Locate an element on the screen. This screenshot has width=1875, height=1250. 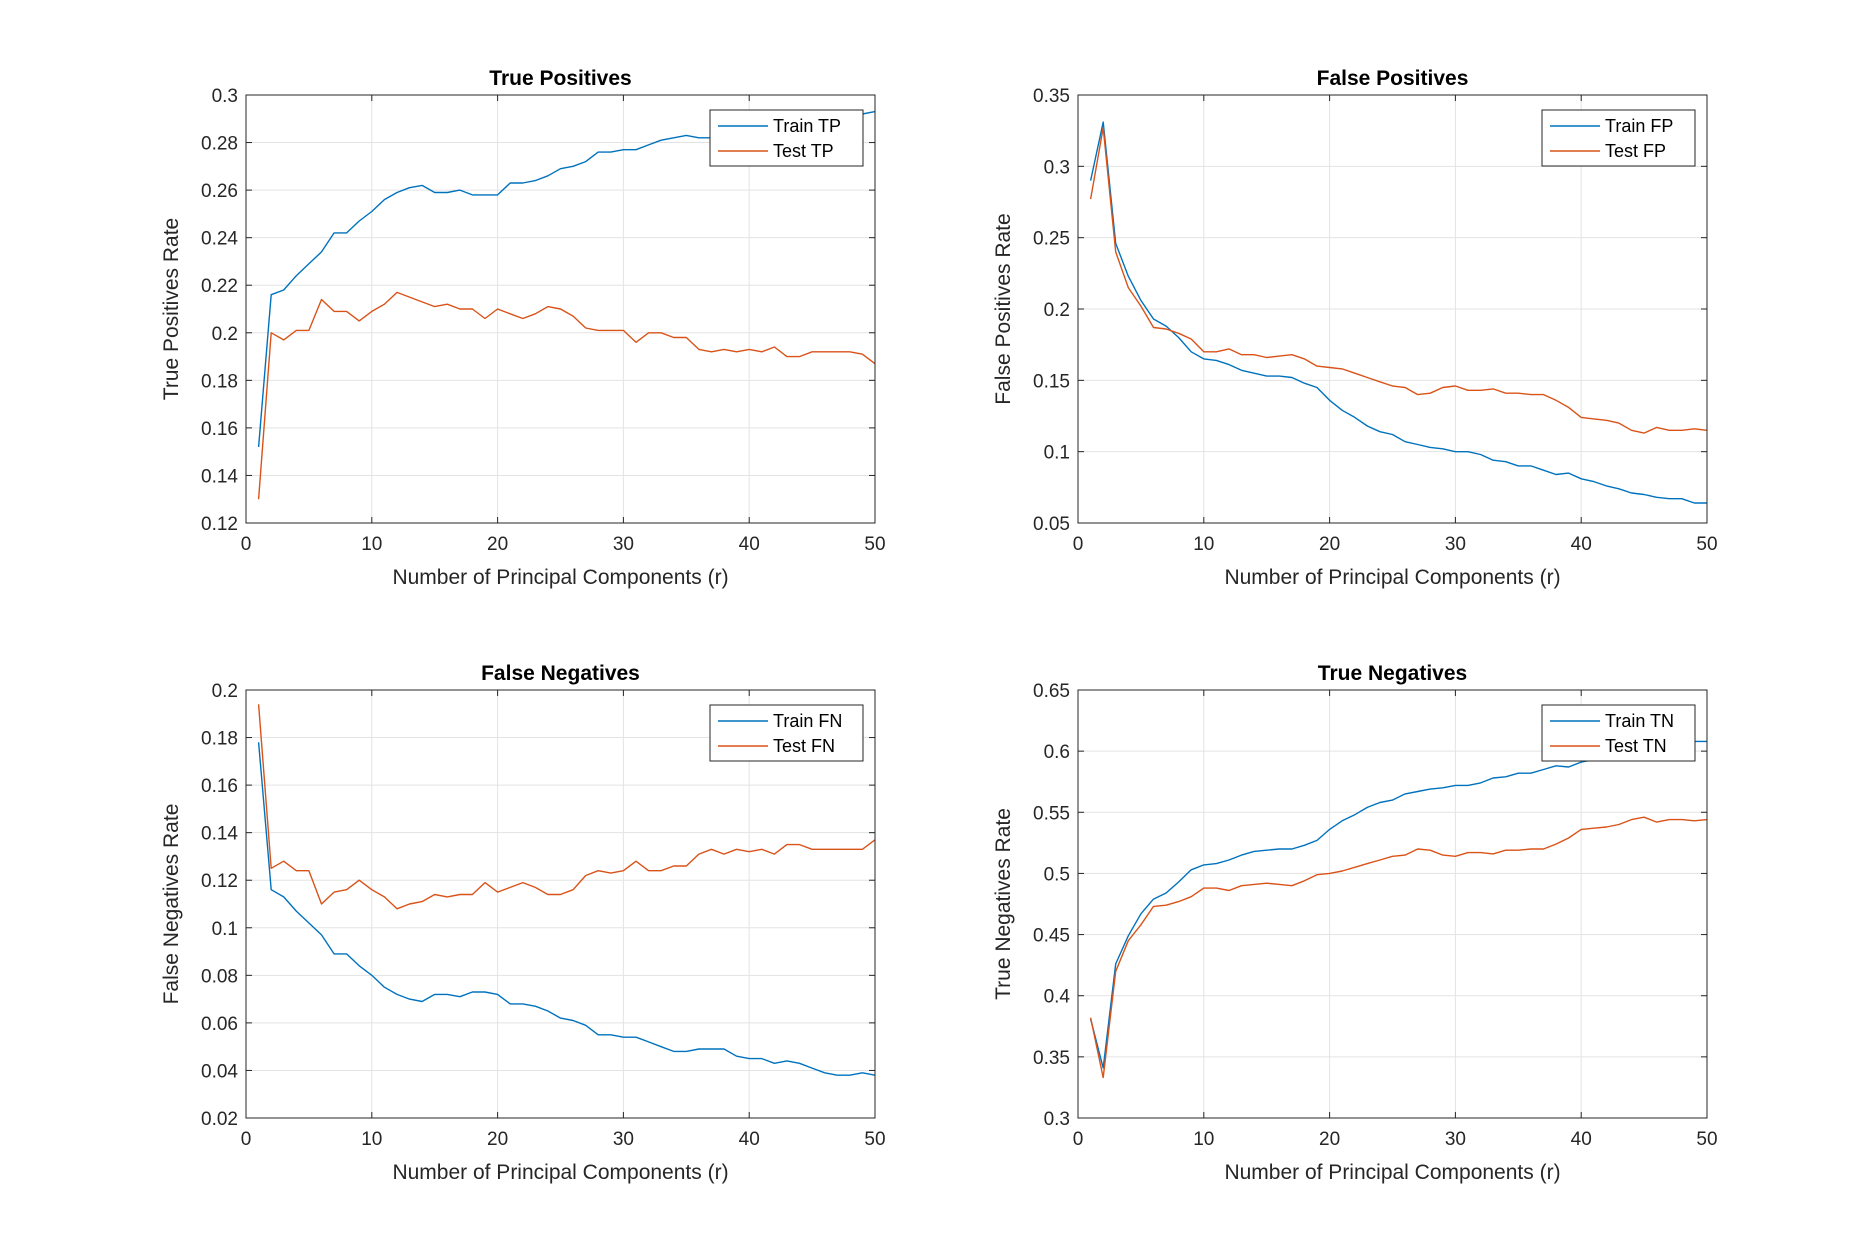
y-tick-label: 0.05 is located at coordinates (1051, 524).